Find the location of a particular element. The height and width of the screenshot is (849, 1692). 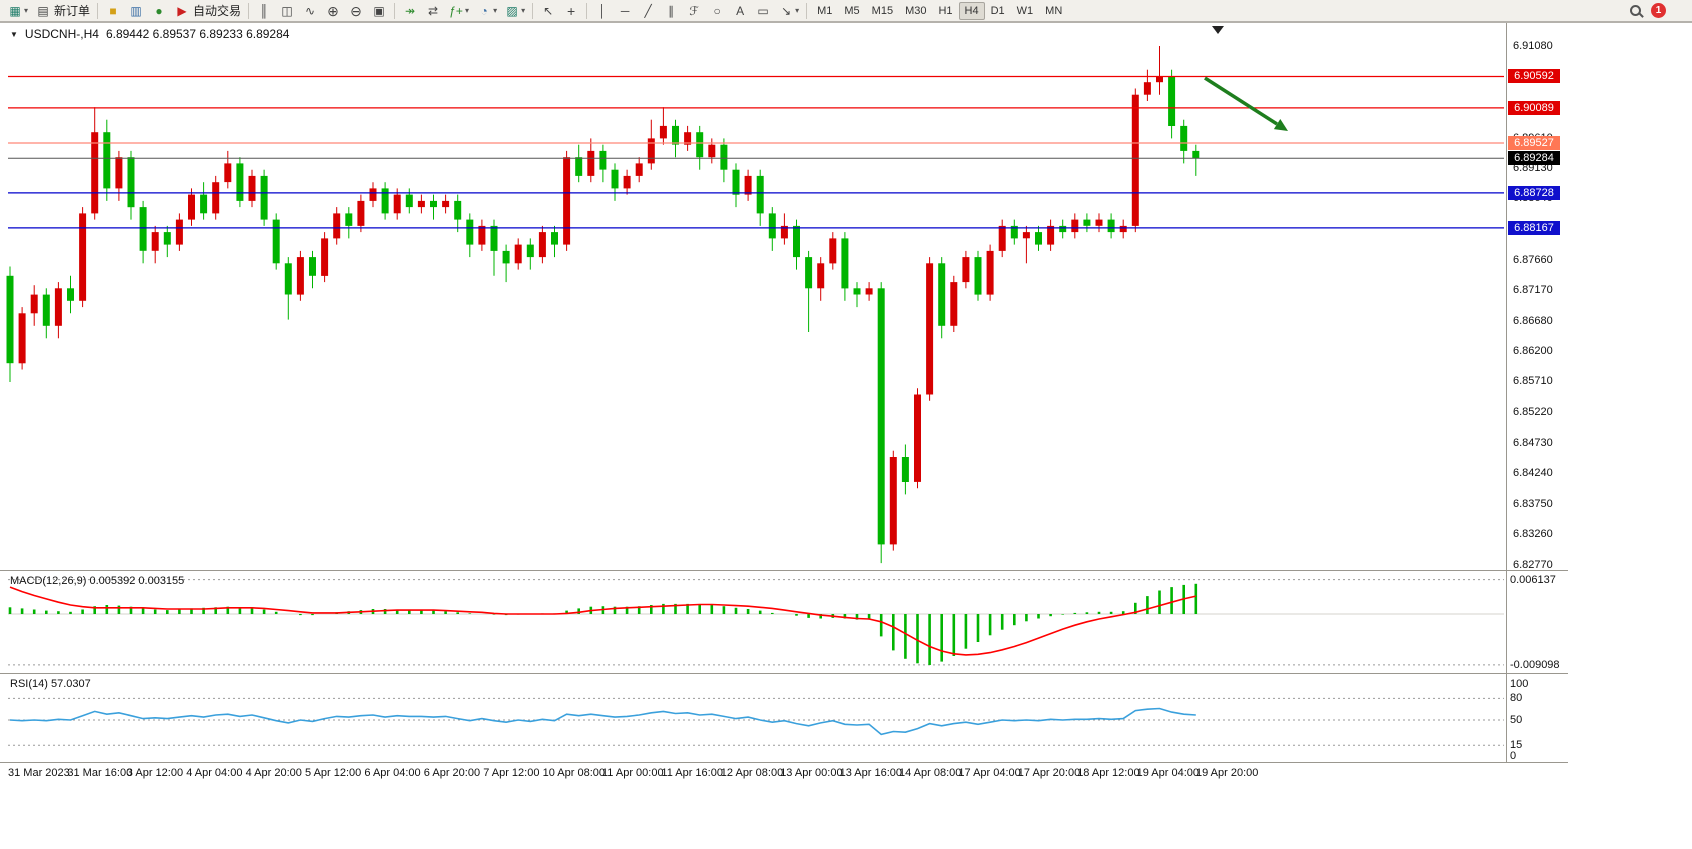

price-axis-label: 6.85220 is located at coordinates (1533, 411).